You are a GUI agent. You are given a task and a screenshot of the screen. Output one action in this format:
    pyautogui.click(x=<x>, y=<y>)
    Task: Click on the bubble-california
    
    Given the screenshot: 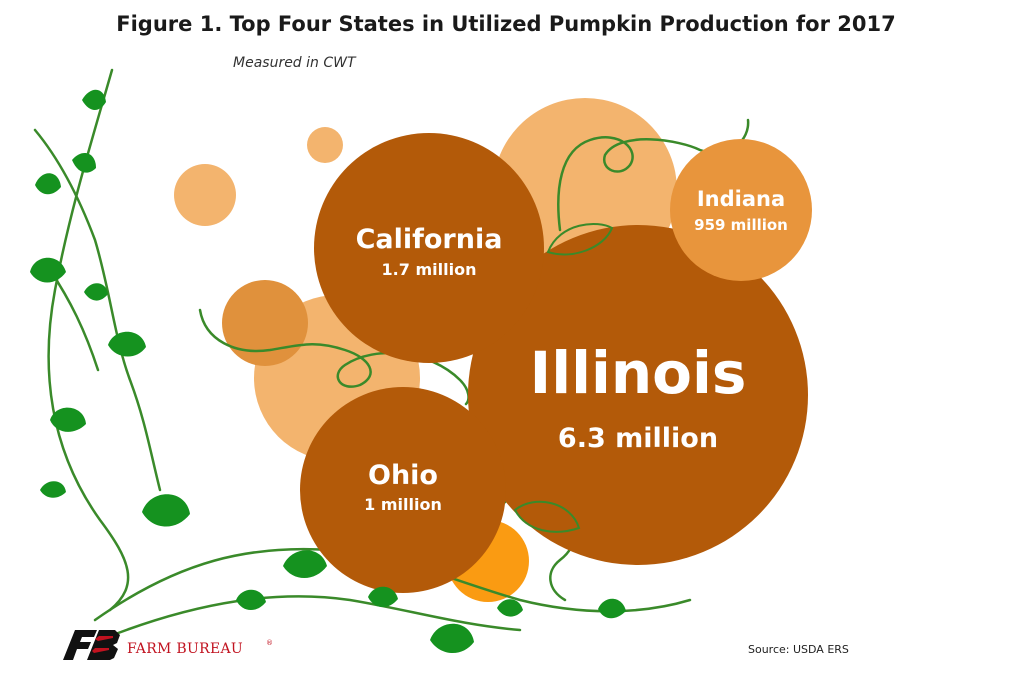 What is the action you would take?
    pyautogui.click(x=429, y=248)
    